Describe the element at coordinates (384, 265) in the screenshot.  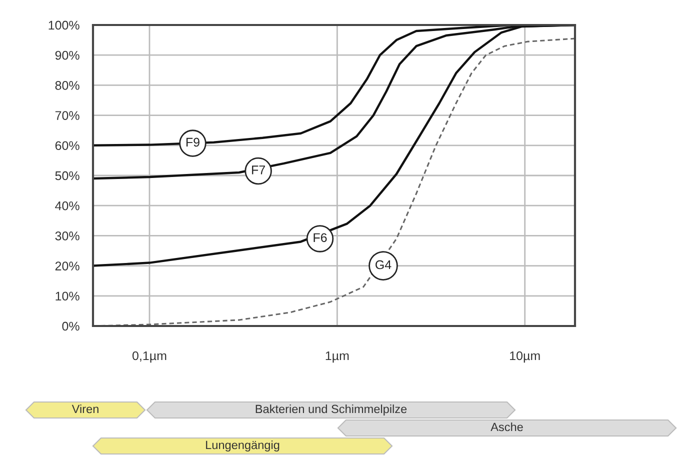
I see `series-label: G4` at that location.